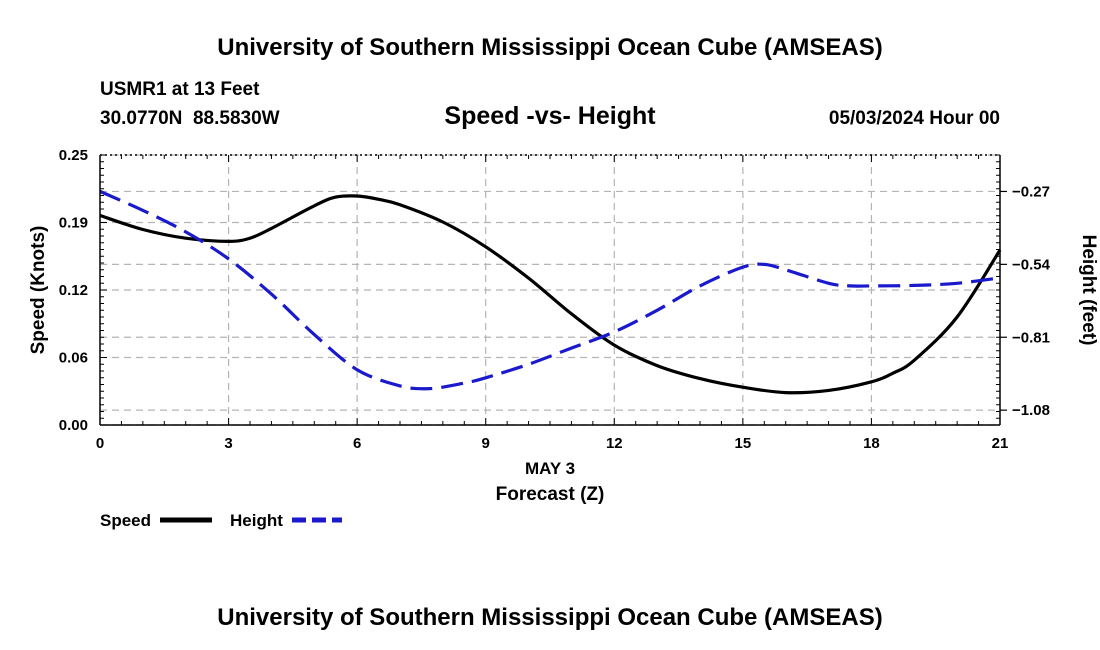  Describe the element at coordinates (190, 118) in the screenshot. I see `coordinates-label: 30.0770N 88.5830W` at that location.